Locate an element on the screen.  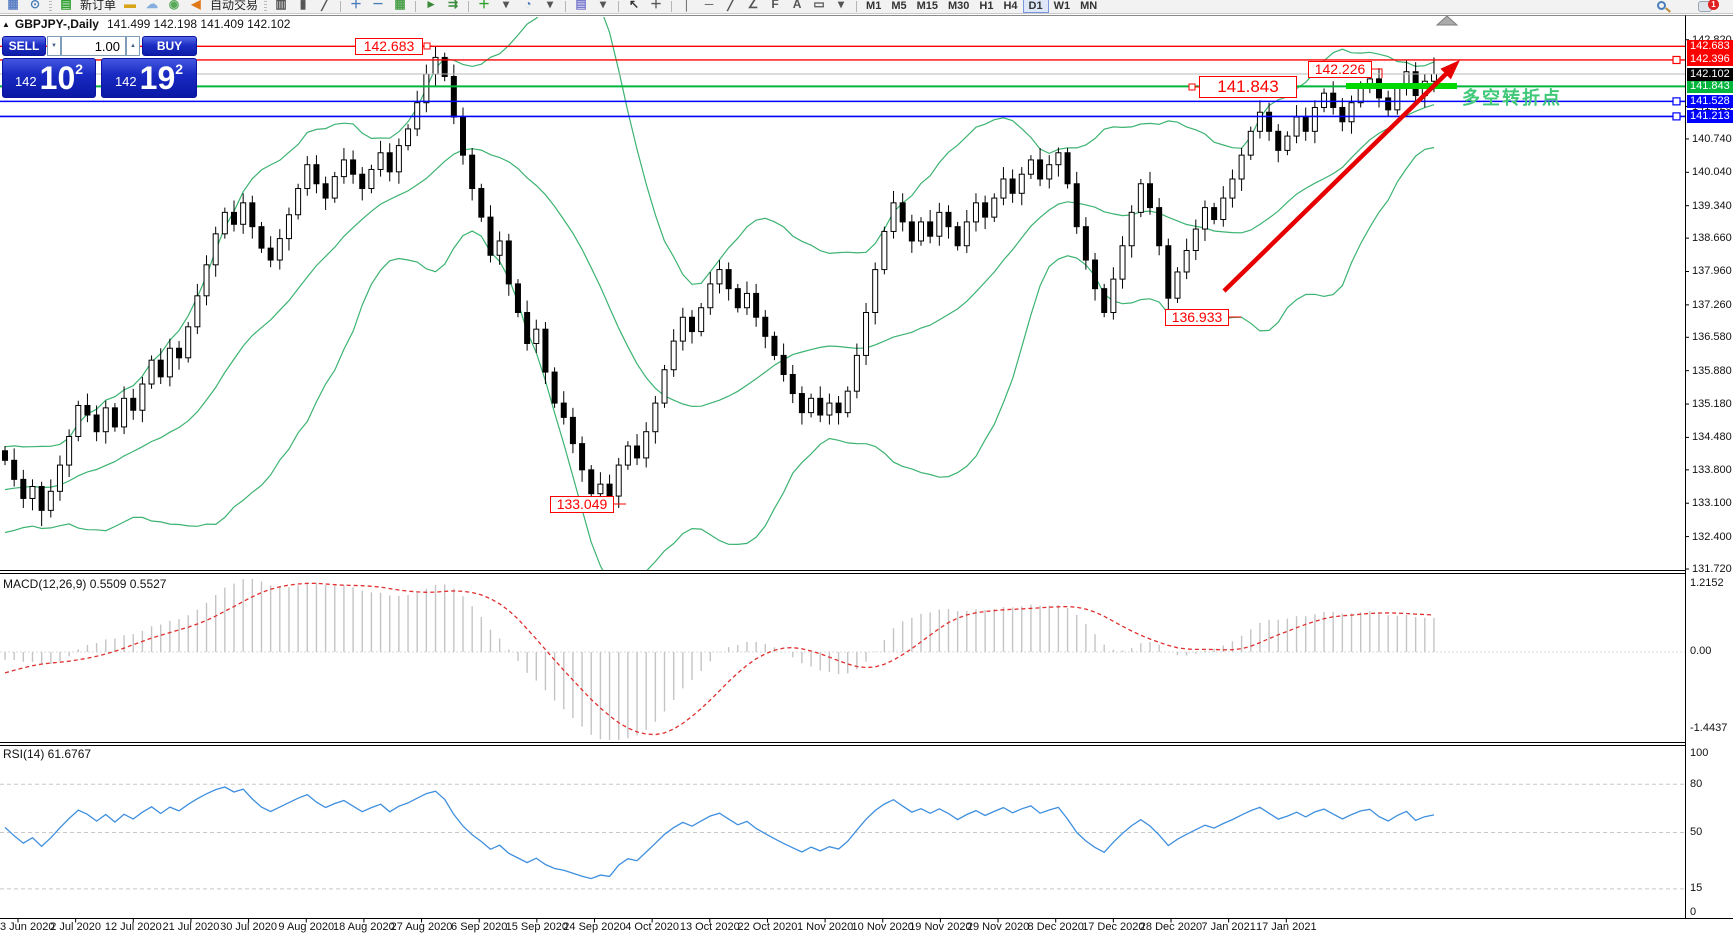
vline-icon: │ is located at coordinates (687, 5).